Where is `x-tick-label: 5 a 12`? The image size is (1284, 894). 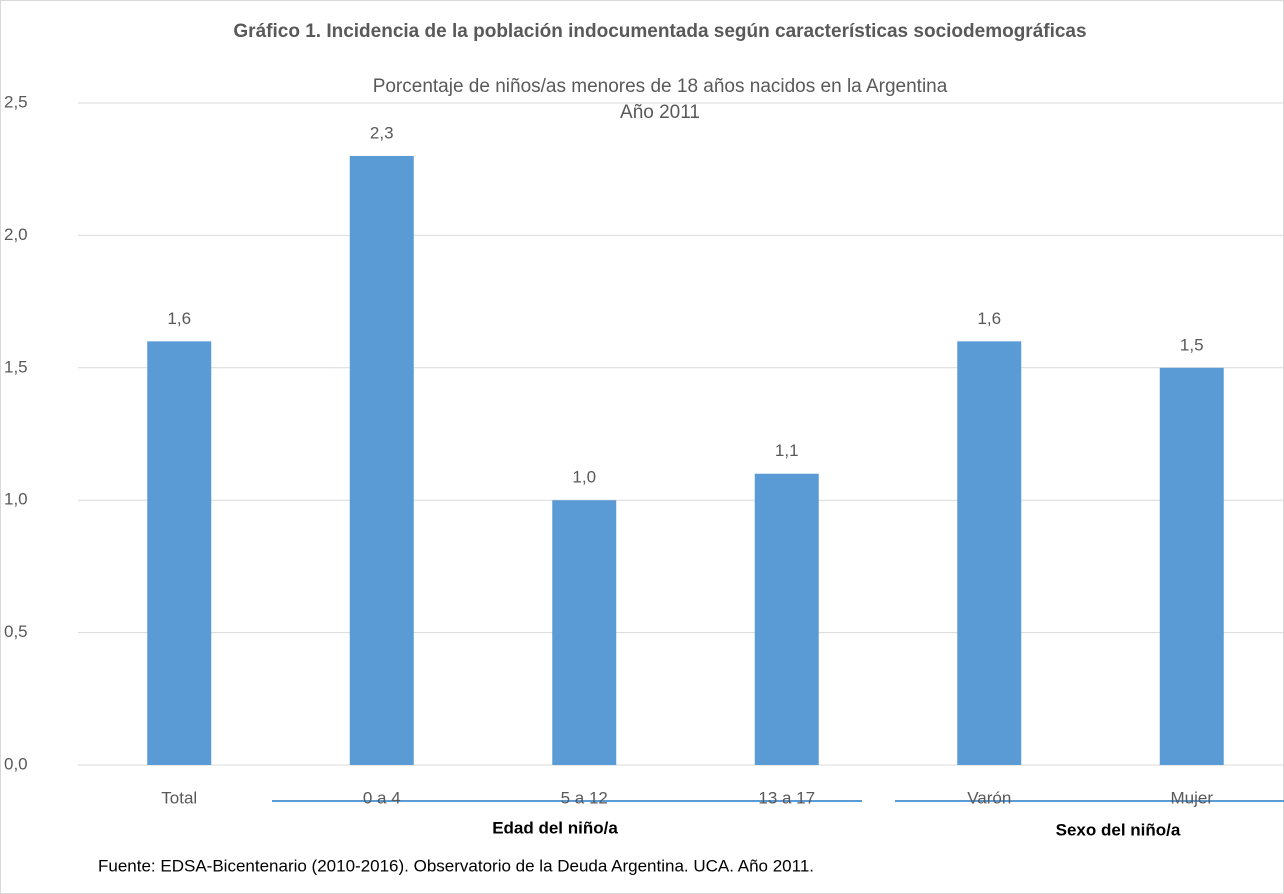 x-tick-label: 5 a 12 is located at coordinates (584, 797).